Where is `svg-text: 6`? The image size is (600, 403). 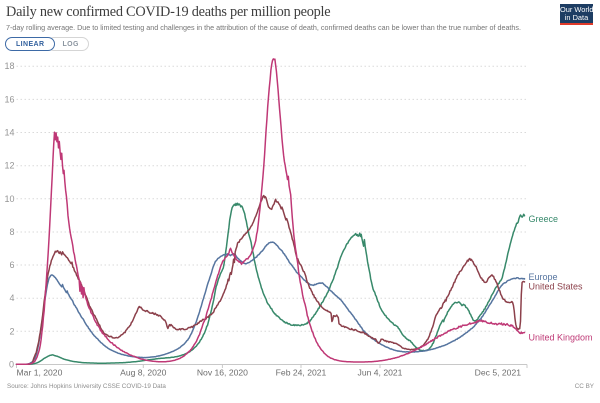
svg-text: 6 is located at coordinates (11, 265).